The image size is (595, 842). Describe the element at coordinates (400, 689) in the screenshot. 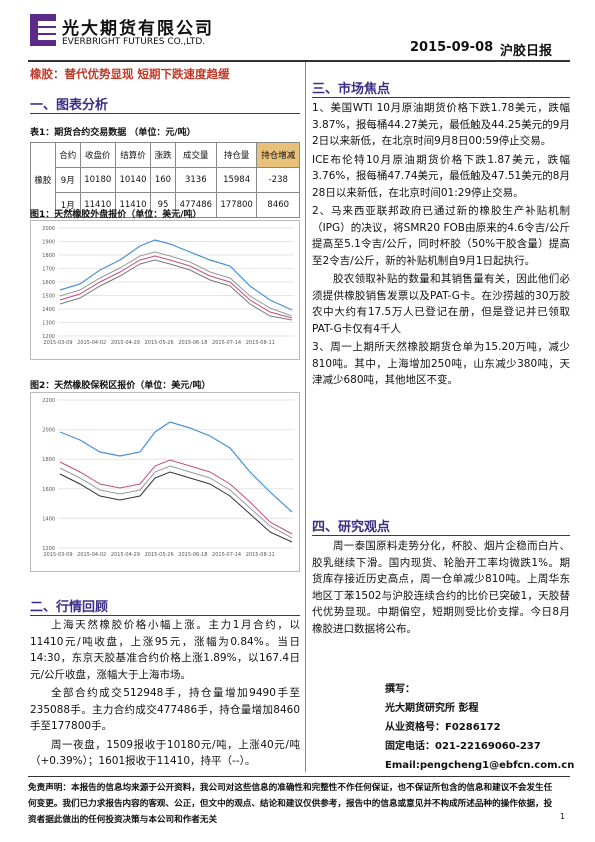

I see `author-line: 撰写：` at that location.